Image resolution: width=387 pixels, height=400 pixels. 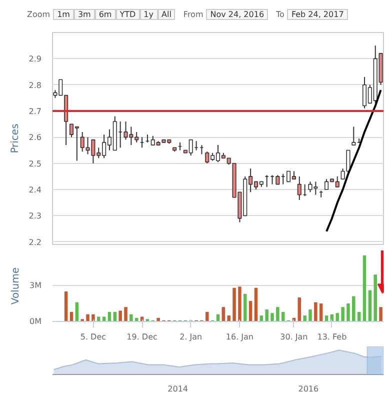 What do you see at coordinates (167, 14) in the screenshot?
I see `text: All` at bounding box center [167, 14].